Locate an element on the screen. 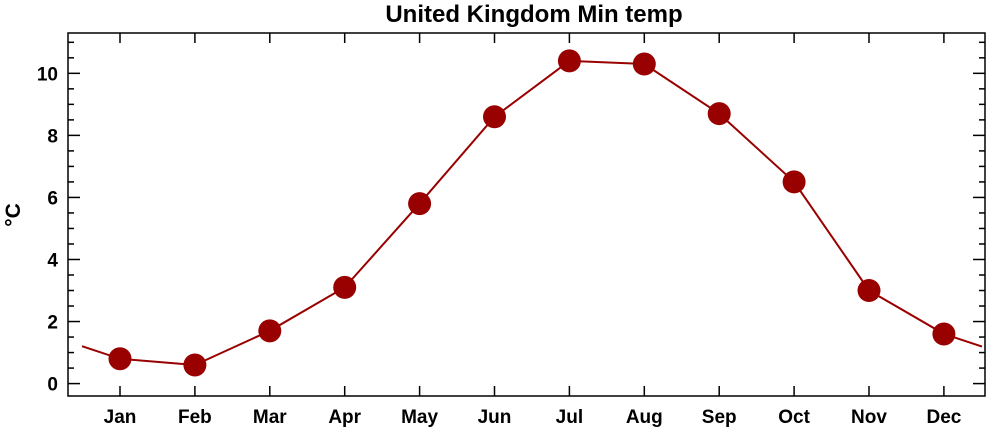 This screenshot has height=431, width=1000. x-tick-label: Jul is located at coordinates (569, 417).